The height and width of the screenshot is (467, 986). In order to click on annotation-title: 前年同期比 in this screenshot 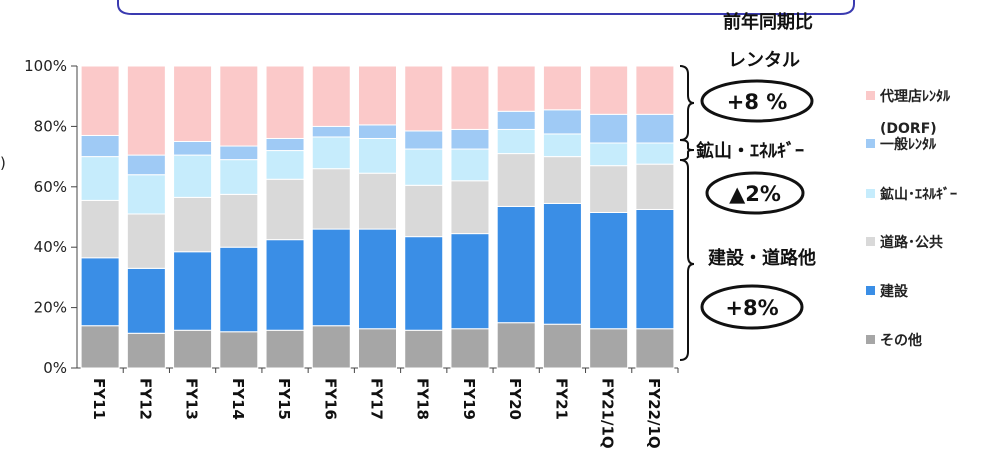, I will do `click(768, 22)`.